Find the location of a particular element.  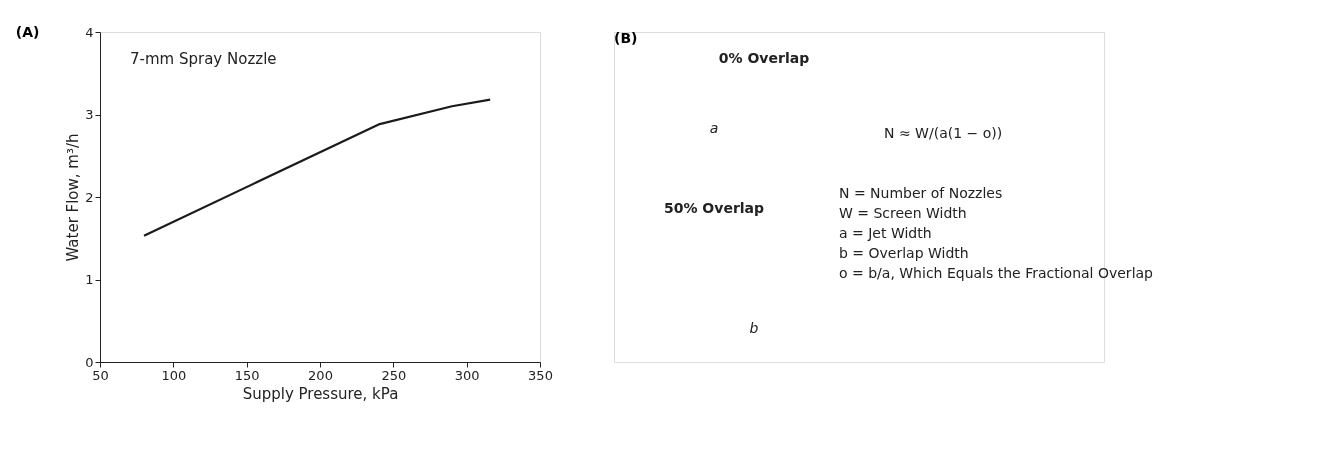

y-tick-label: 0 is located at coordinates (89, 362).